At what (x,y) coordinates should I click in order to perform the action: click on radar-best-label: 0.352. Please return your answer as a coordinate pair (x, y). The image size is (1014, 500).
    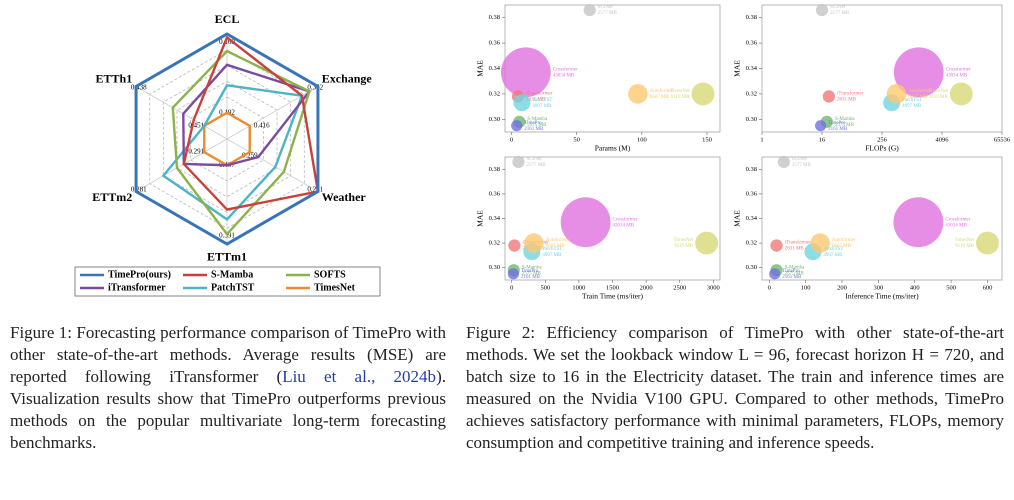
    Looking at the image, I should click on (315, 88).